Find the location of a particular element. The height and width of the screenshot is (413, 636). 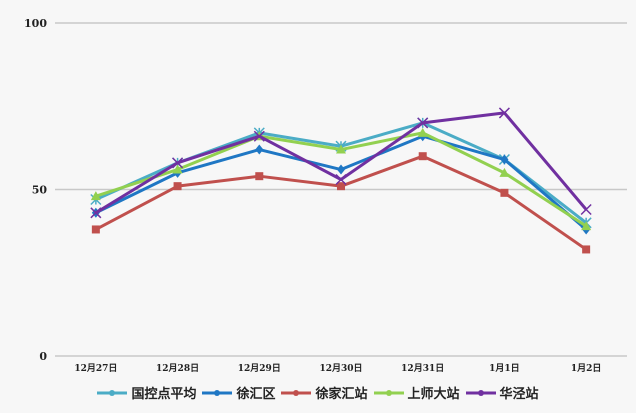

legend-label: 徐汇区 is located at coordinates (256, 394).